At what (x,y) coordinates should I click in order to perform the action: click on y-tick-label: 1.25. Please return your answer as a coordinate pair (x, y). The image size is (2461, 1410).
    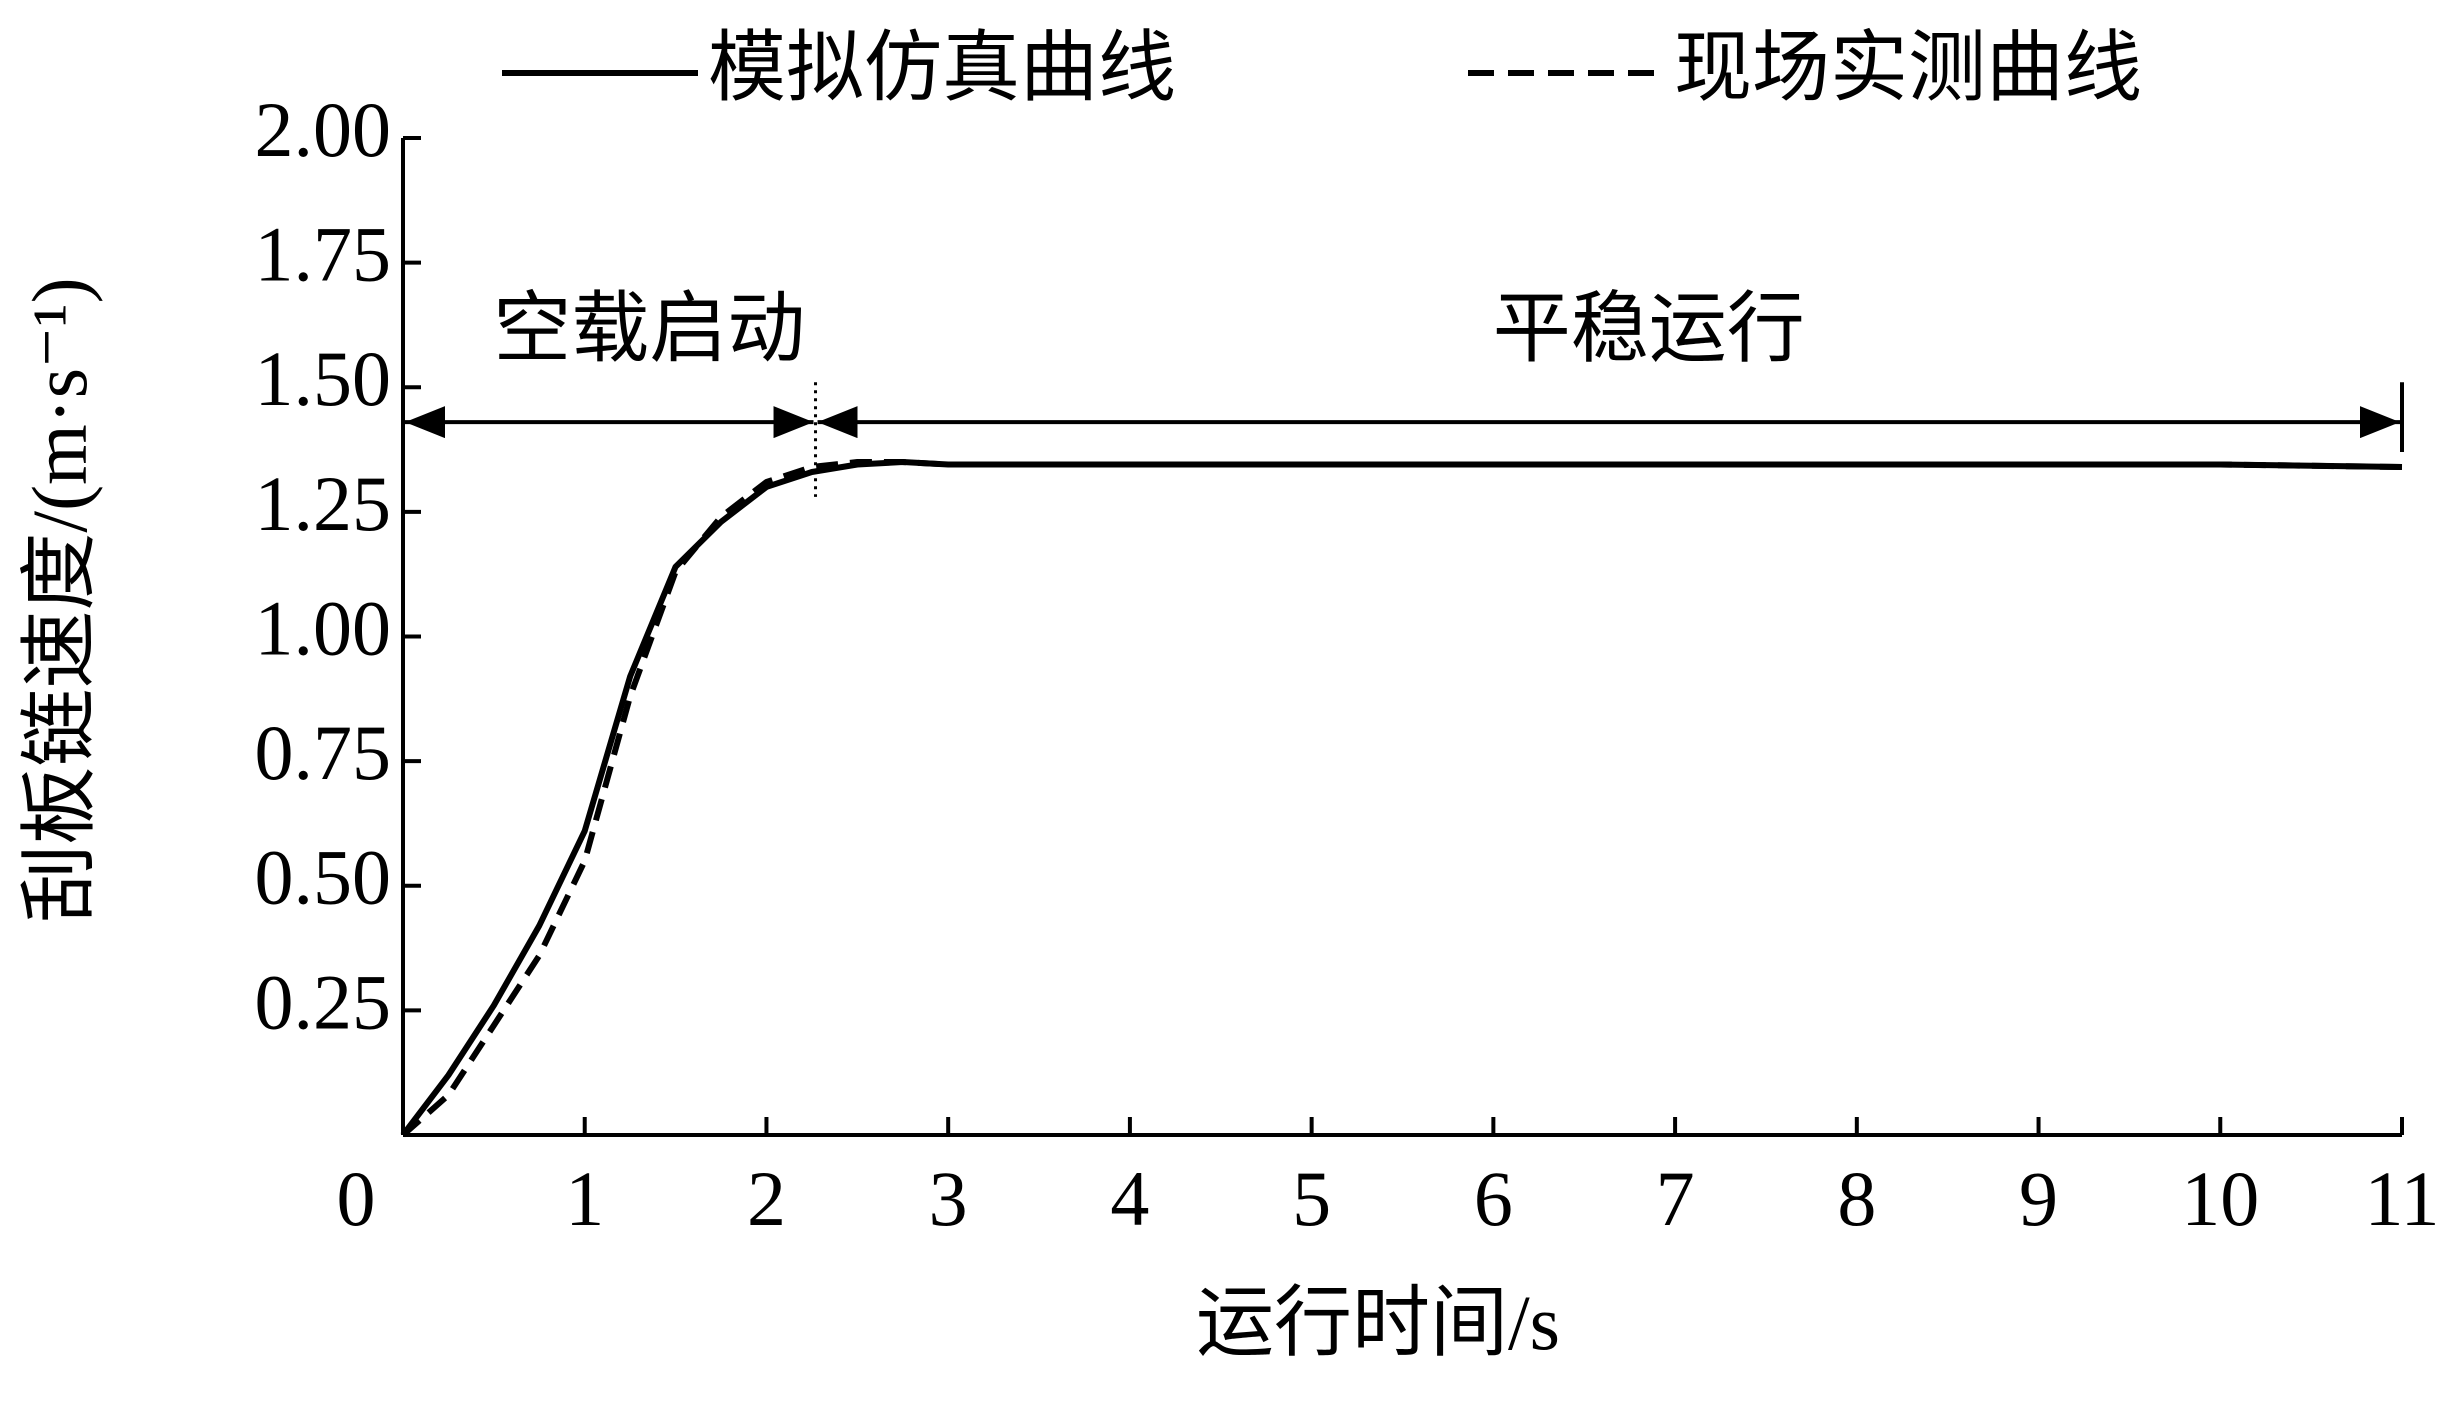
    Looking at the image, I should click on (323, 503).